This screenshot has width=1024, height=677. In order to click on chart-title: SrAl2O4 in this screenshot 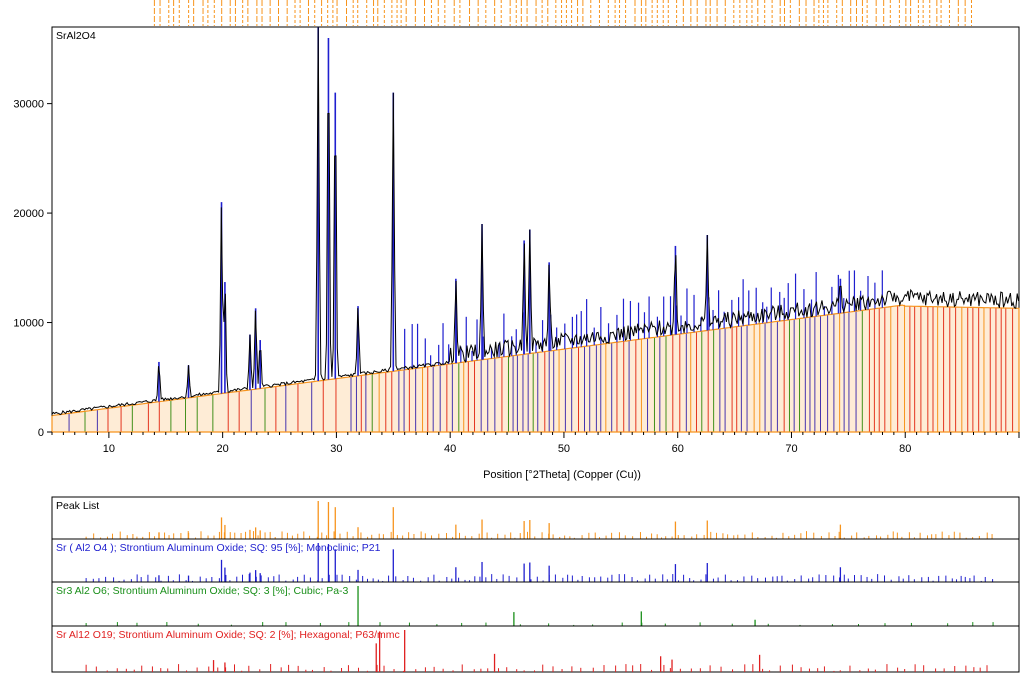, I will do `click(76, 36)`.